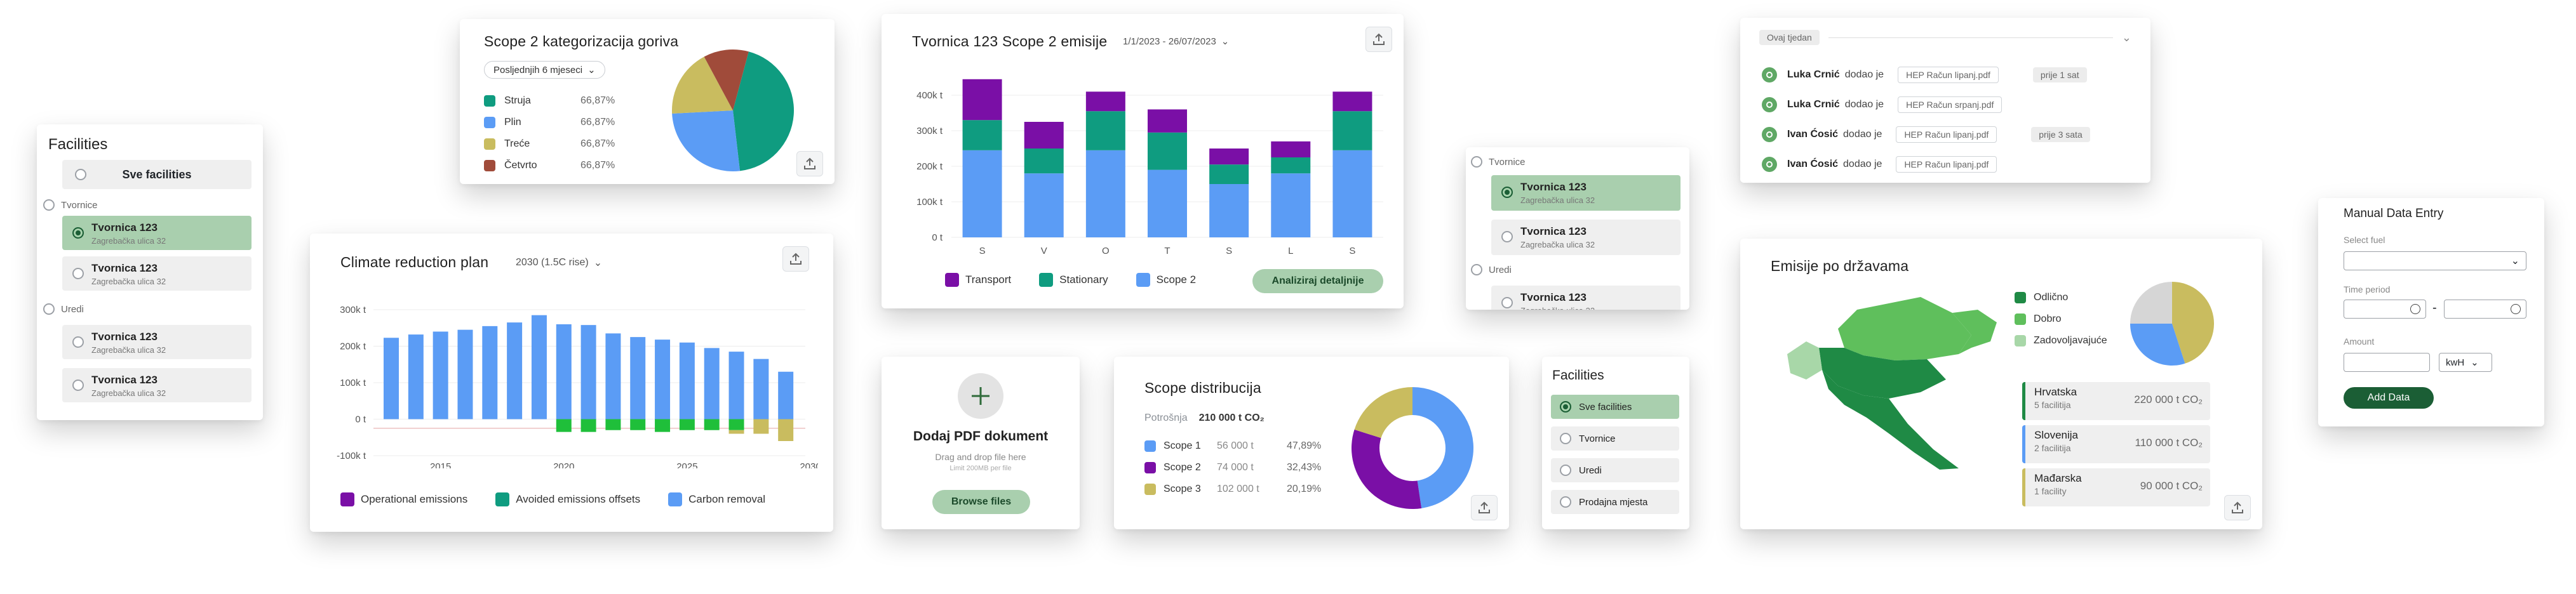 This screenshot has width=2576, height=594. What do you see at coordinates (980, 468) in the screenshot?
I see `pdf-limit: Limit 200MB per file` at bounding box center [980, 468].